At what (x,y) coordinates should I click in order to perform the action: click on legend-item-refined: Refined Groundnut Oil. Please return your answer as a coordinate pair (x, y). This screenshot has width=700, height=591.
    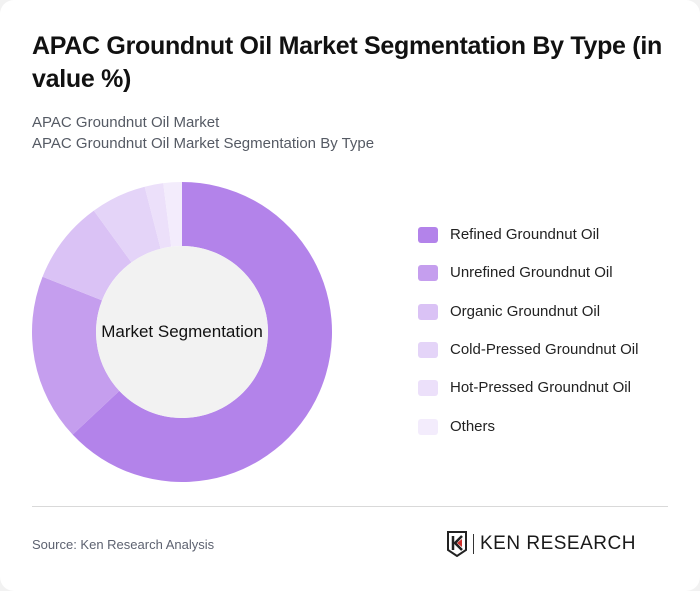
    Looking at the image, I should click on (508, 234).